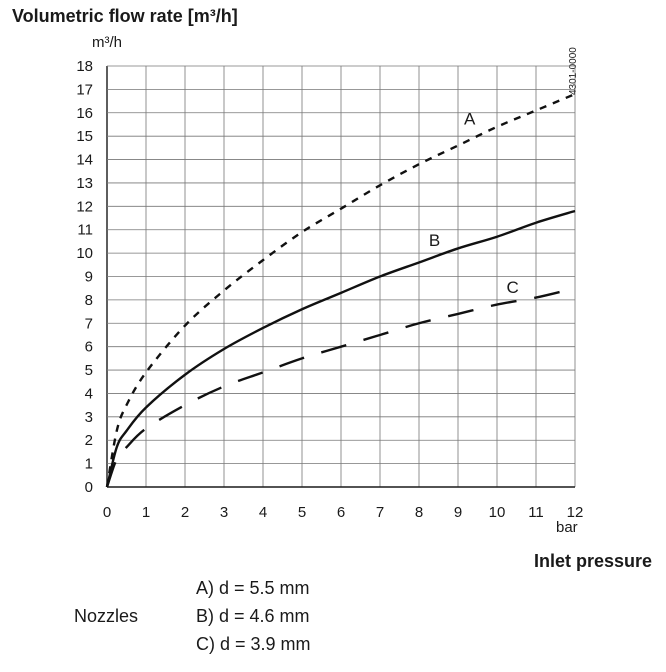 The height and width of the screenshot is (672, 666). What do you see at coordinates (89, 393) in the screenshot?
I see `y-tick-label: 4` at bounding box center [89, 393].